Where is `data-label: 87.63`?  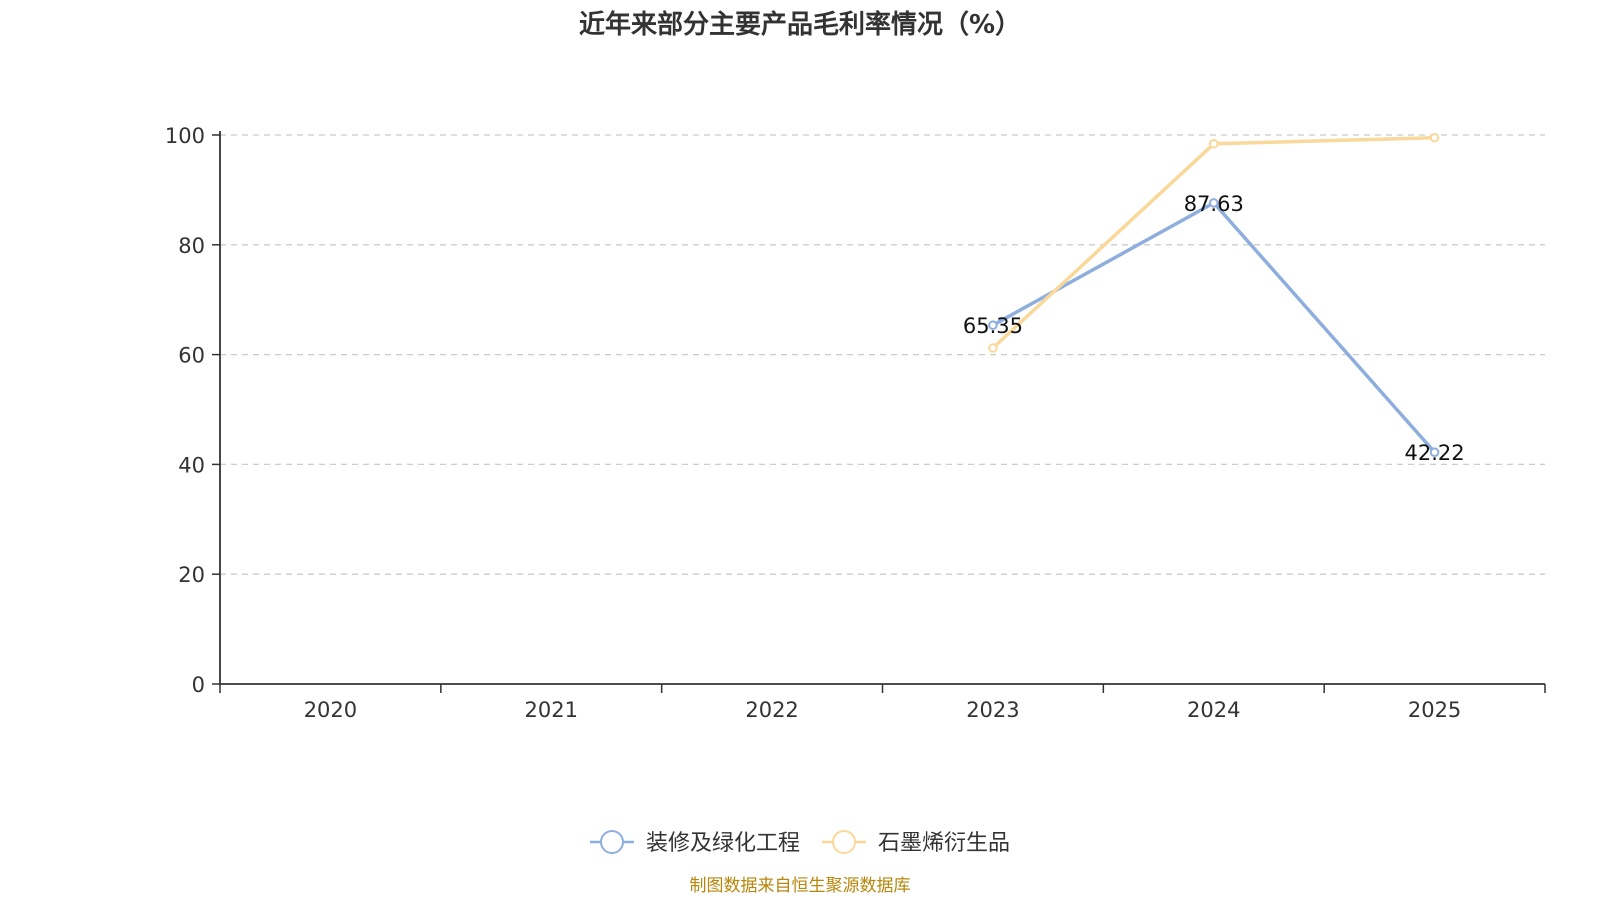 data-label: 87.63 is located at coordinates (1214, 204).